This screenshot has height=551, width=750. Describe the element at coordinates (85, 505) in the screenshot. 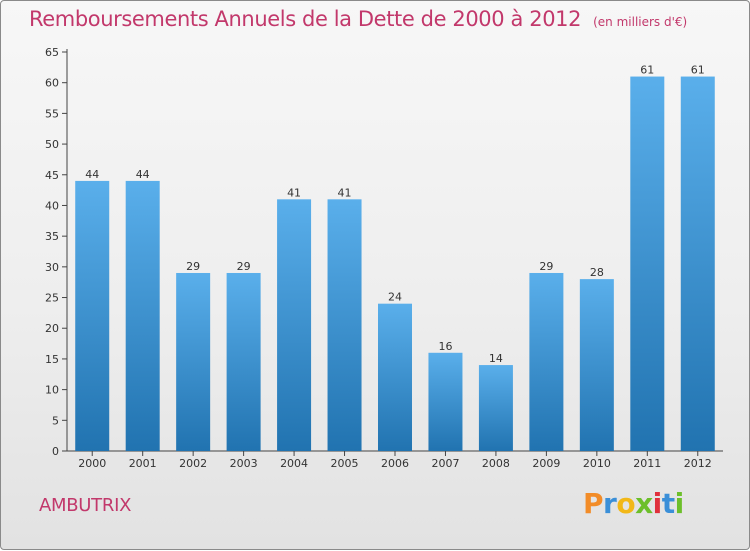

I see `commune-name: AMBUTRIX` at that location.